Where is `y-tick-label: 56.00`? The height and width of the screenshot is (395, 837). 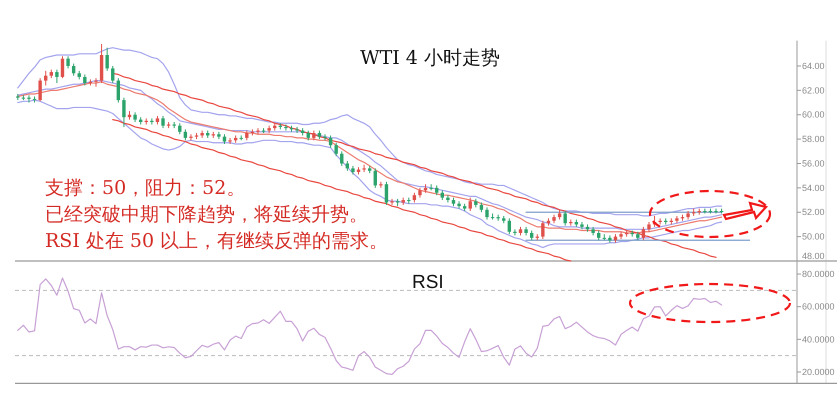 y-tick-label: 56.00 is located at coordinates (813, 163).